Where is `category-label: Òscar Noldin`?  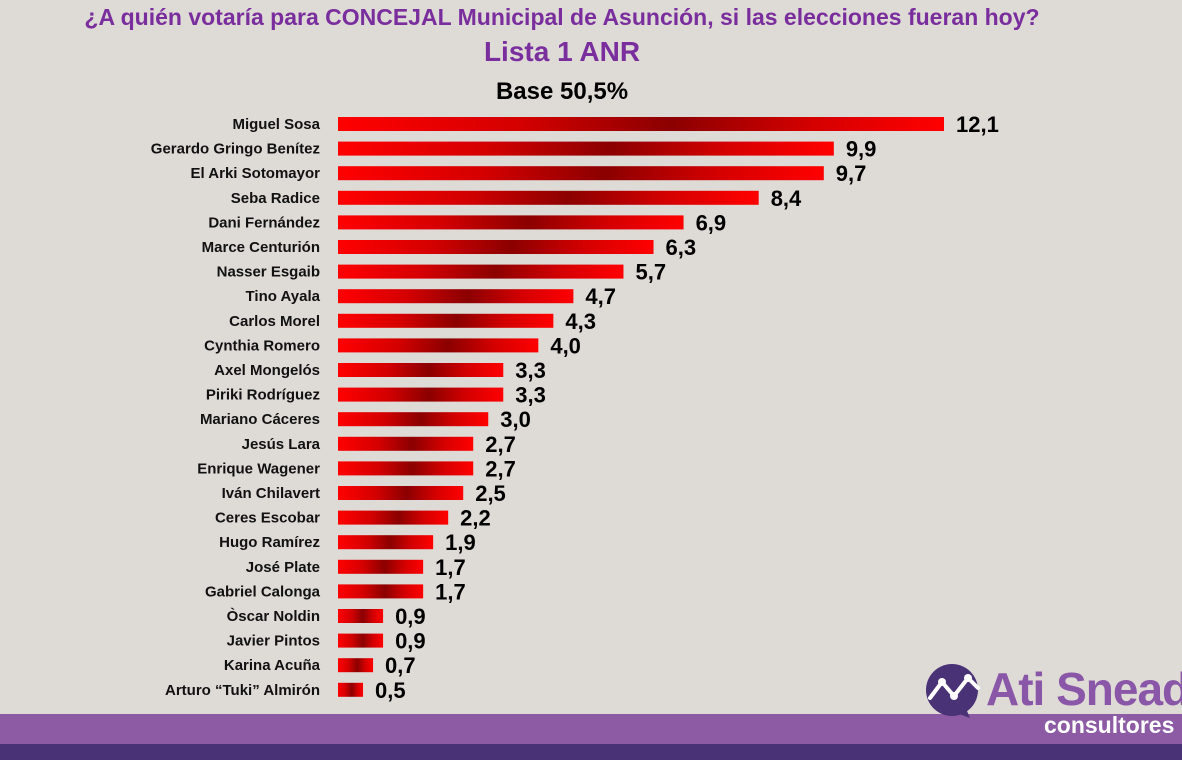
category-label: Òscar Noldin is located at coordinates (273, 616).